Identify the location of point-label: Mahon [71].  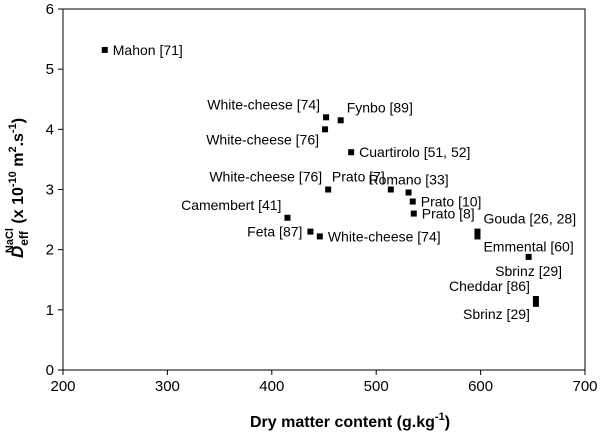
(148, 50).